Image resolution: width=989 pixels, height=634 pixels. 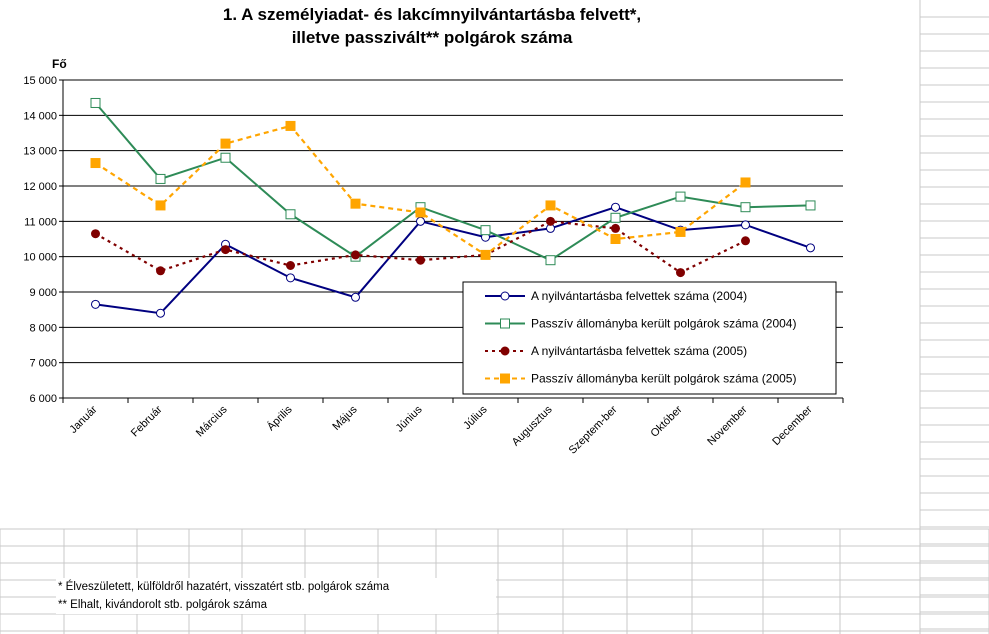 What do you see at coordinates (40, 116) in the screenshot?
I see `y-tick-label: 14 000` at bounding box center [40, 116].